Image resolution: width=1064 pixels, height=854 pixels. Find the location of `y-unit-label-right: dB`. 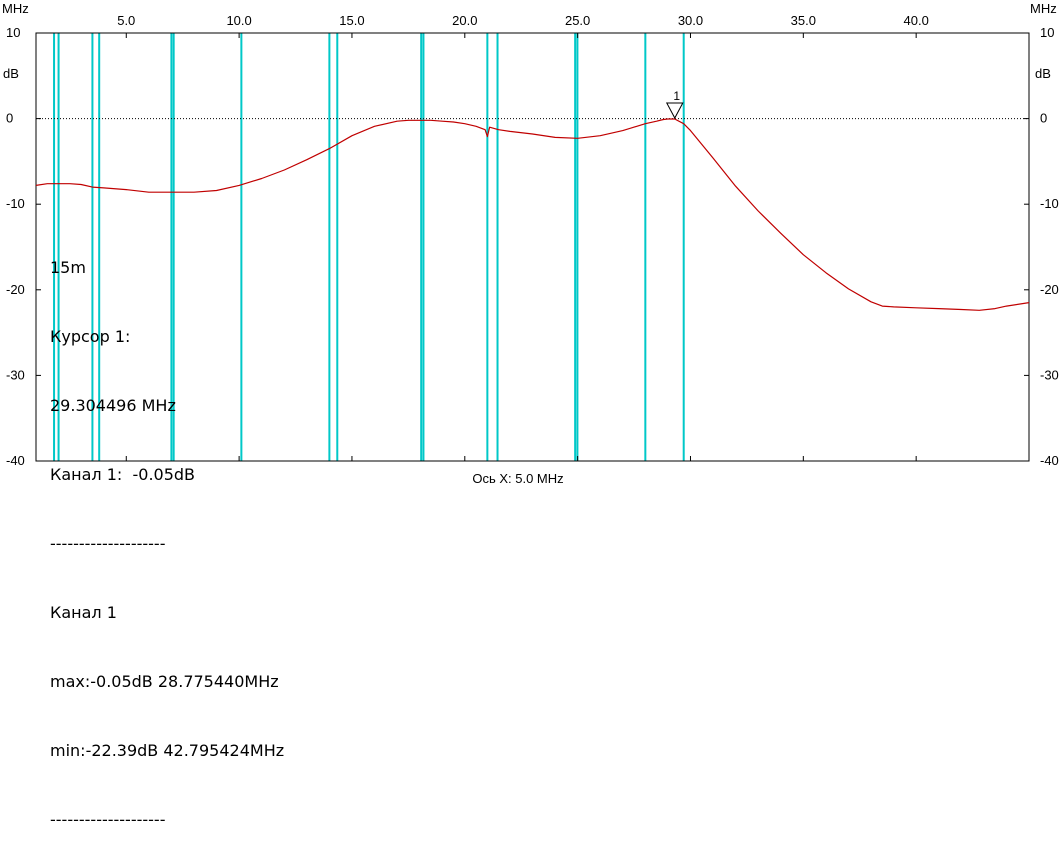

y-unit-label-right: dB is located at coordinates (1043, 73).